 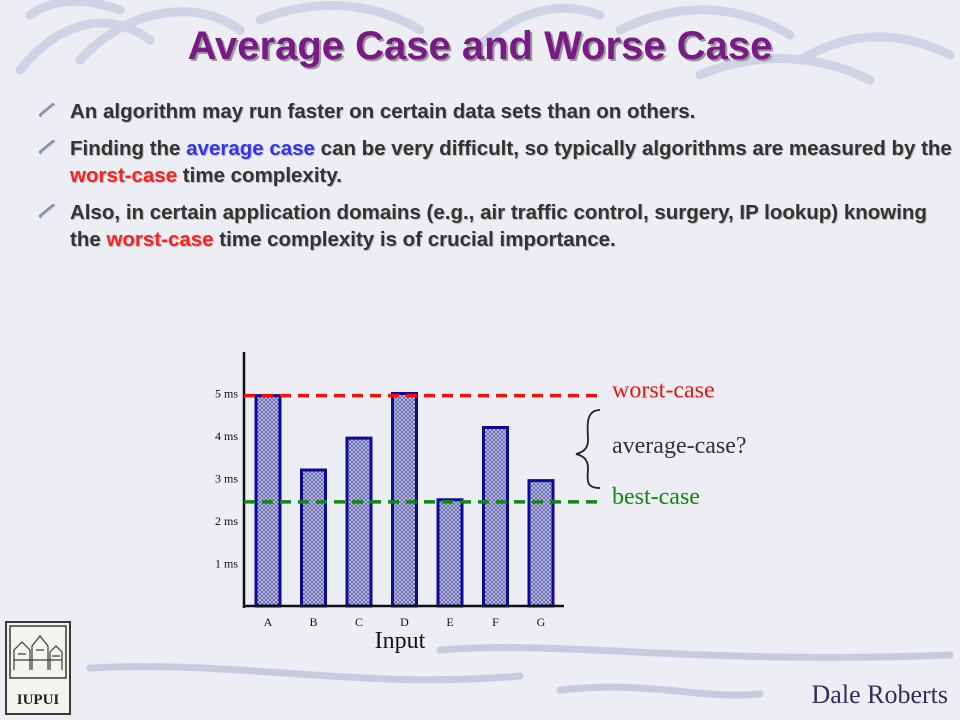 What do you see at coordinates (495, 517) in the screenshot?
I see `bar-F` at bounding box center [495, 517].